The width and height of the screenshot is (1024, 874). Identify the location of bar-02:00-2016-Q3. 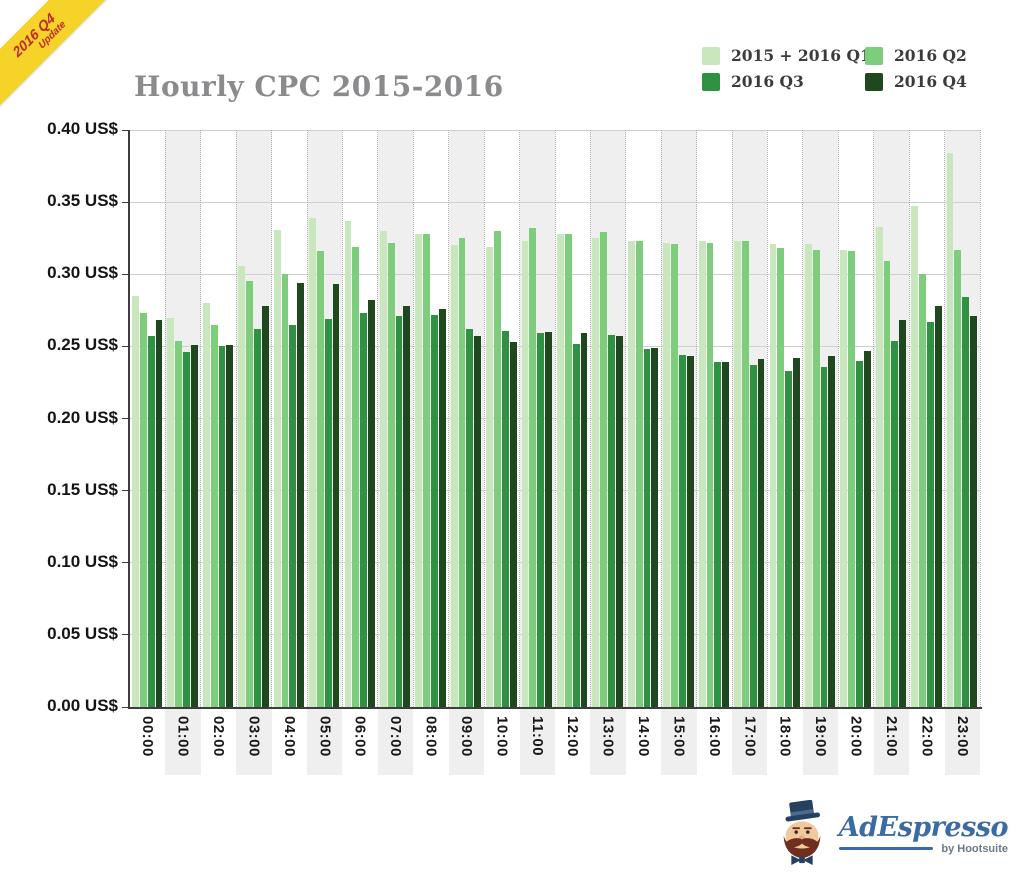
(222, 526).